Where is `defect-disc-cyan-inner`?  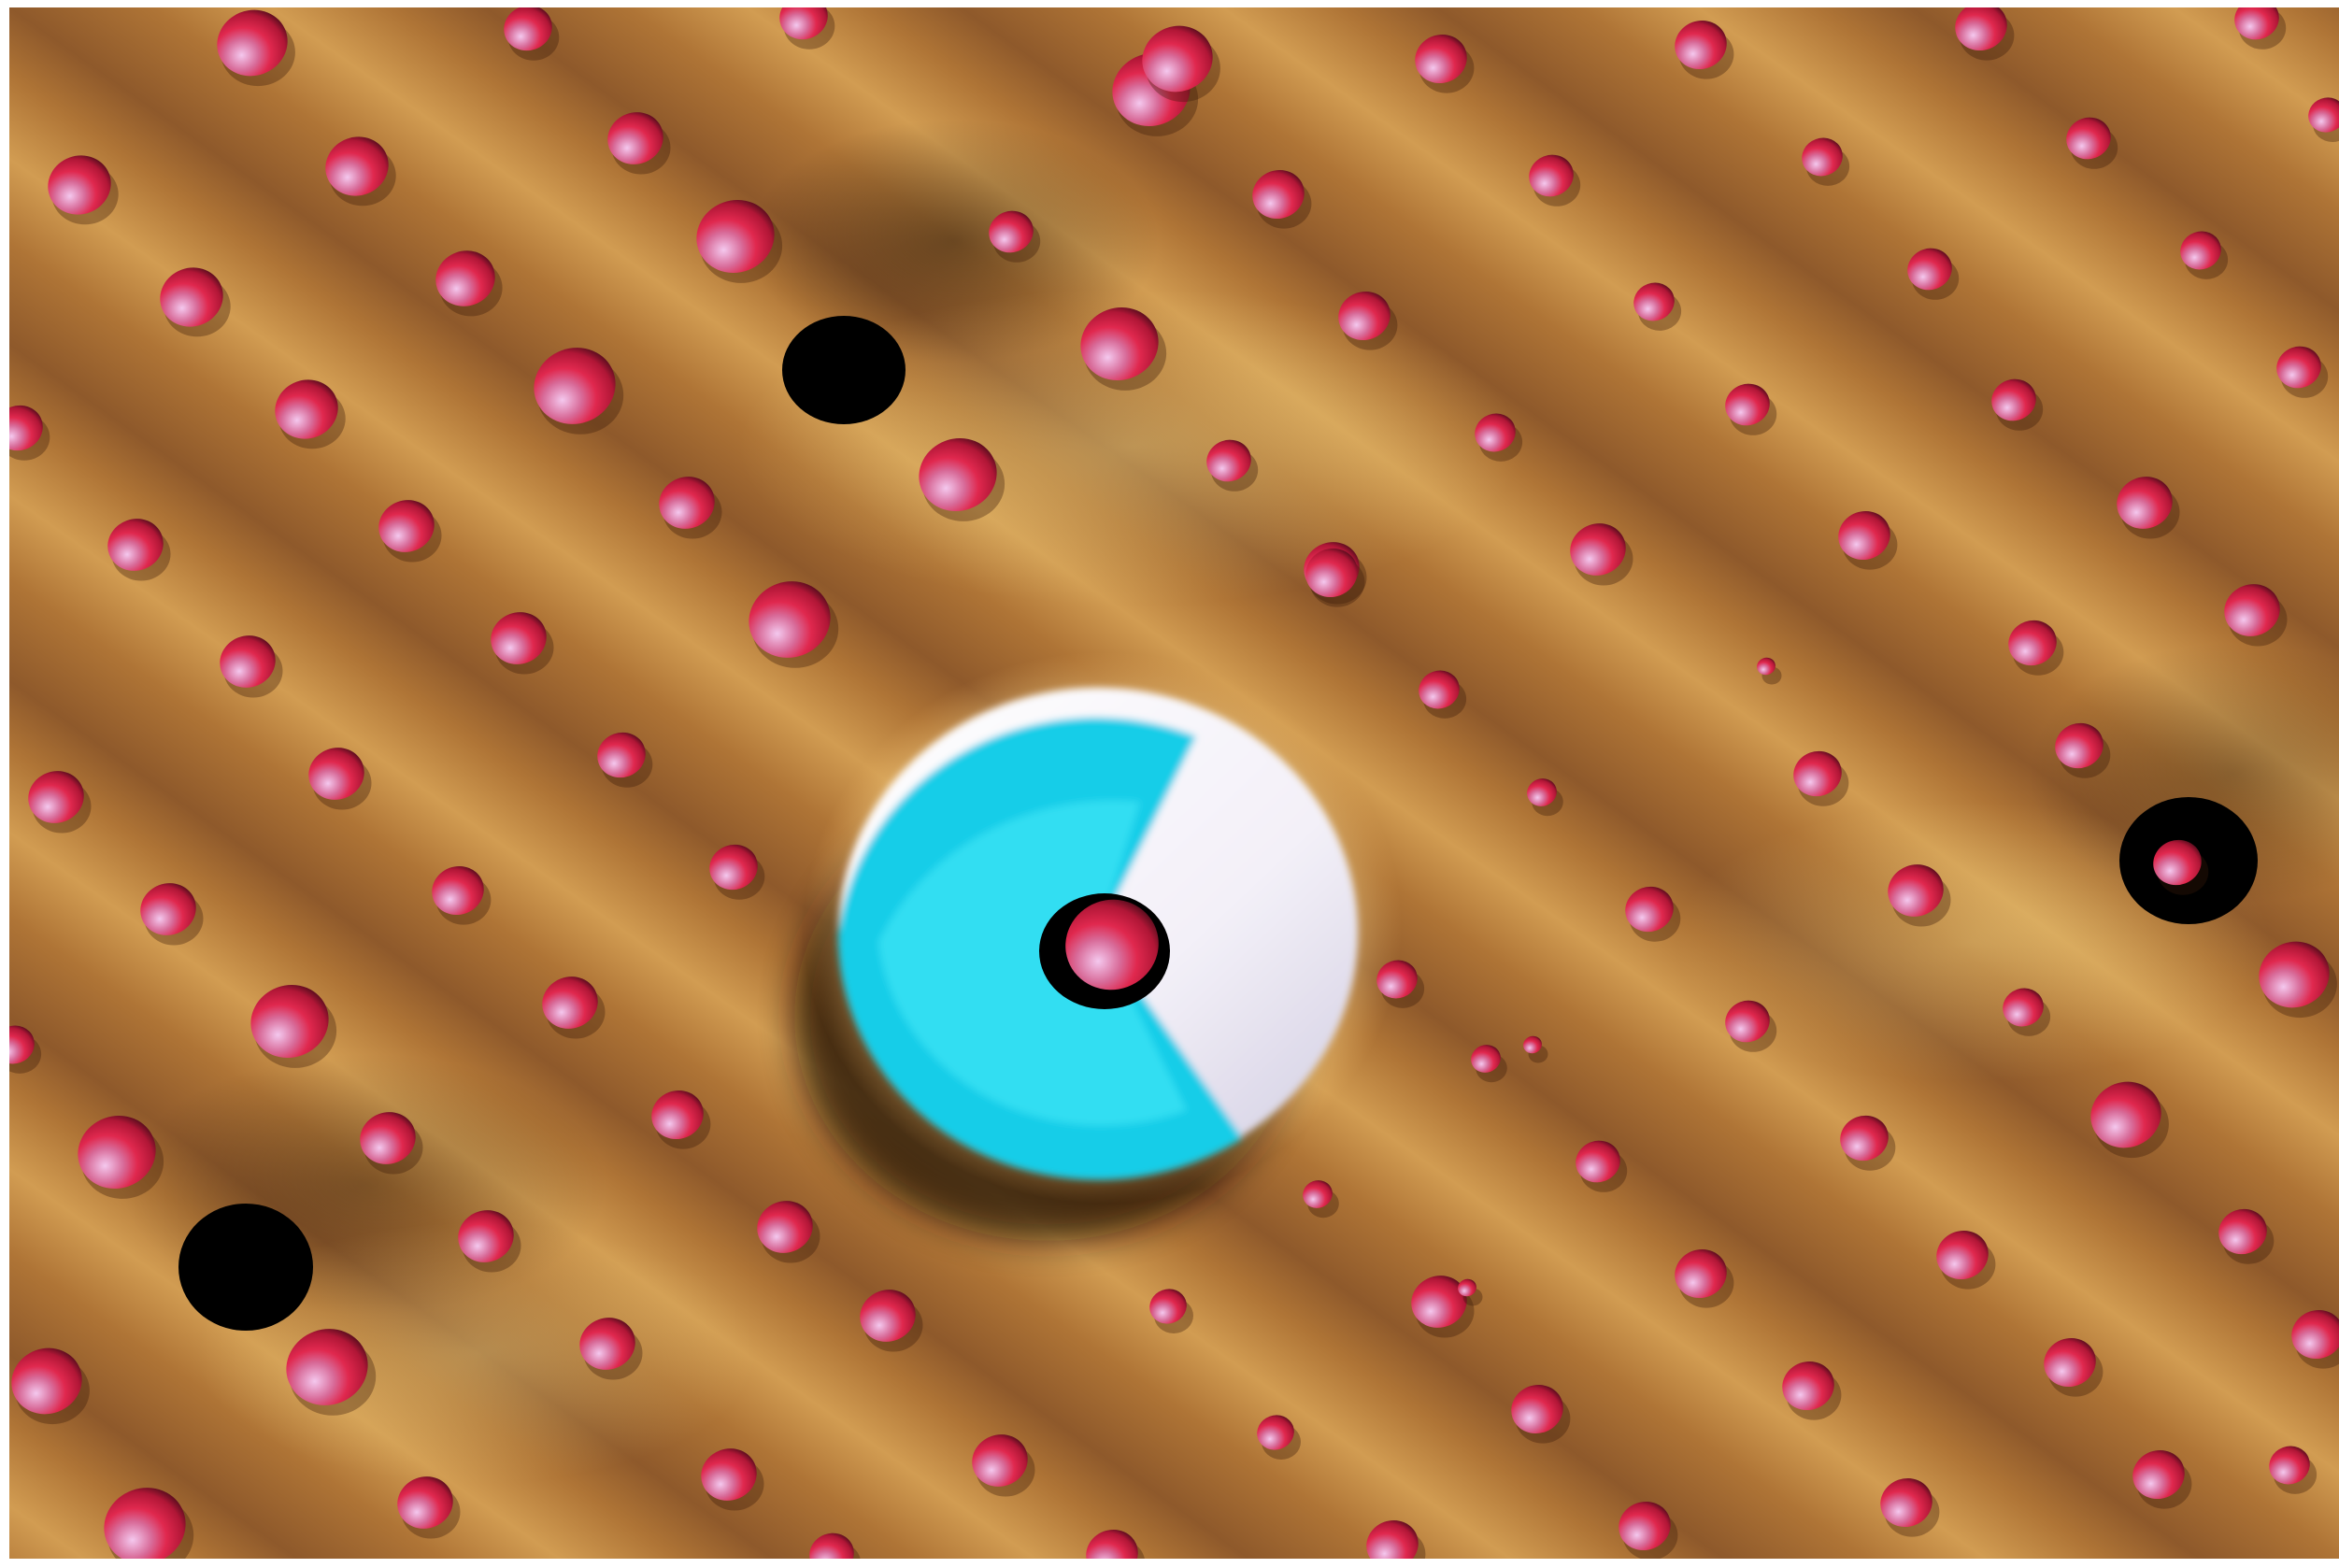 defect-disc-cyan-inner is located at coordinates (1032, 963).